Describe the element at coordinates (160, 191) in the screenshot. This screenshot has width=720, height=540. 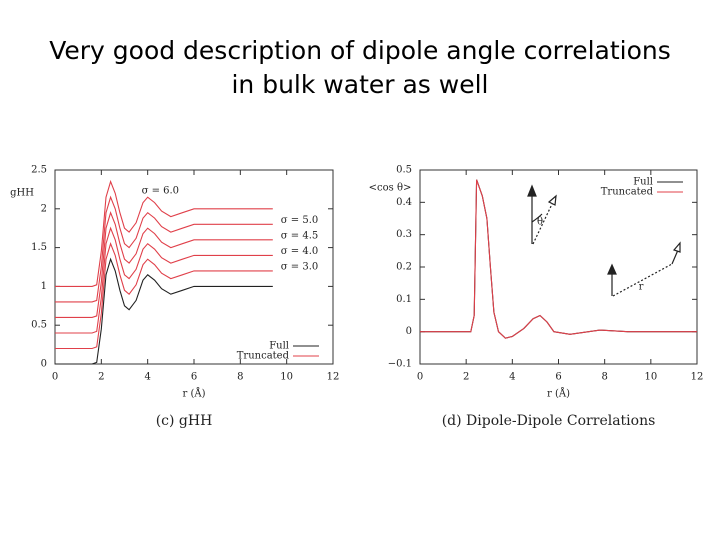
I see `curve-label: σ = 6.0` at that location.